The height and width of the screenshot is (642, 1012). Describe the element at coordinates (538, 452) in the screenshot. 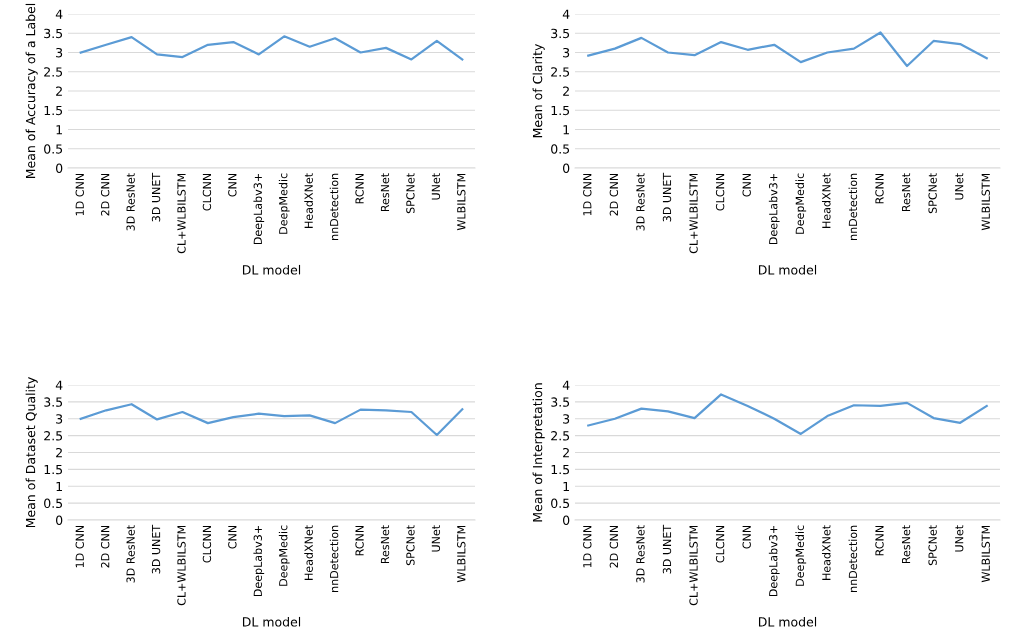

I see `y-axis-title: Mean of Interpretation` at that location.